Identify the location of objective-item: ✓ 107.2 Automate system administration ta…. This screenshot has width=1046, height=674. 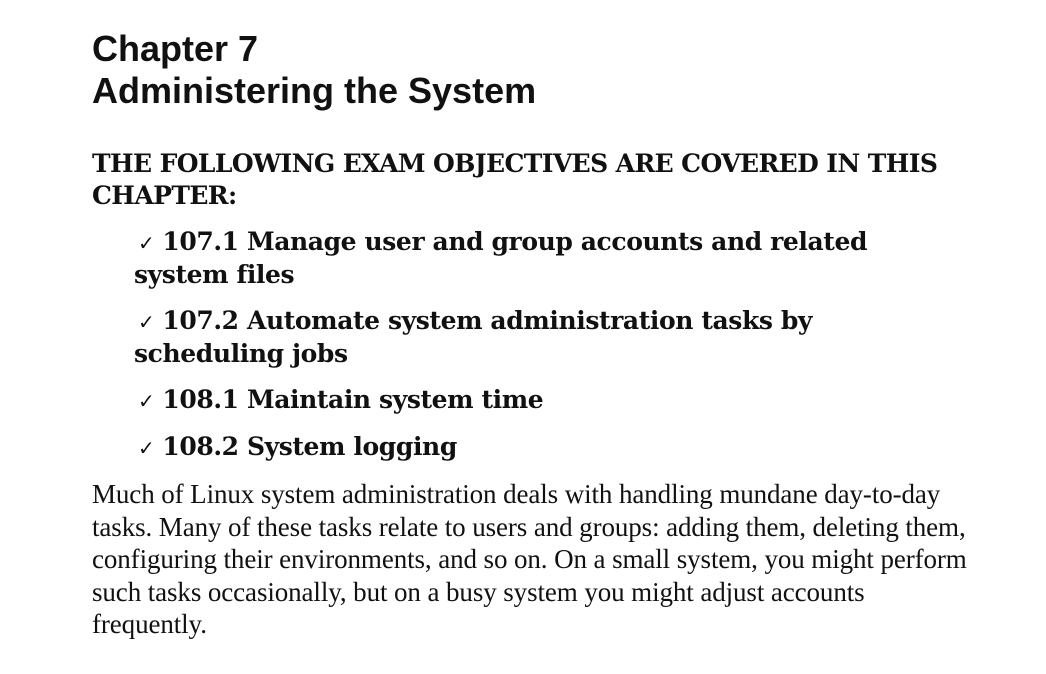
(514, 337).